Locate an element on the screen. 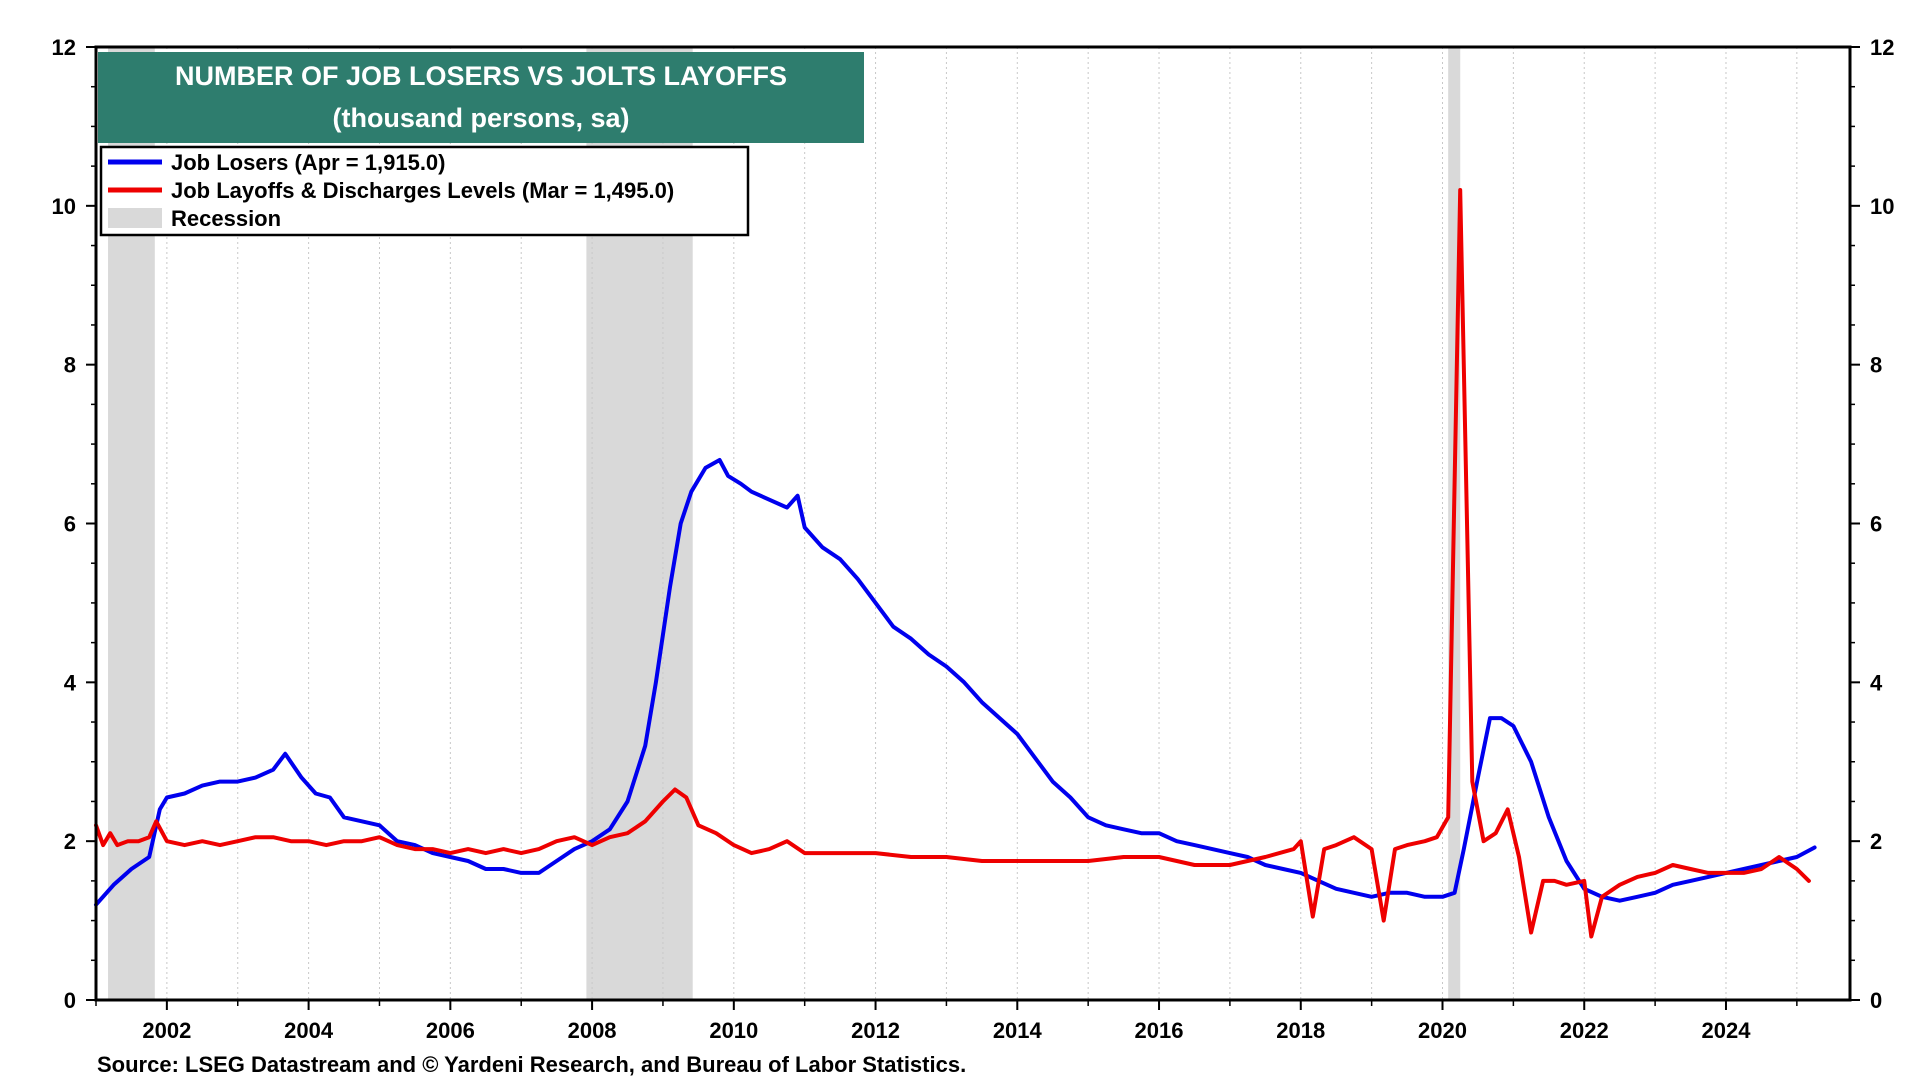  title-background is located at coordinates (481, 97).